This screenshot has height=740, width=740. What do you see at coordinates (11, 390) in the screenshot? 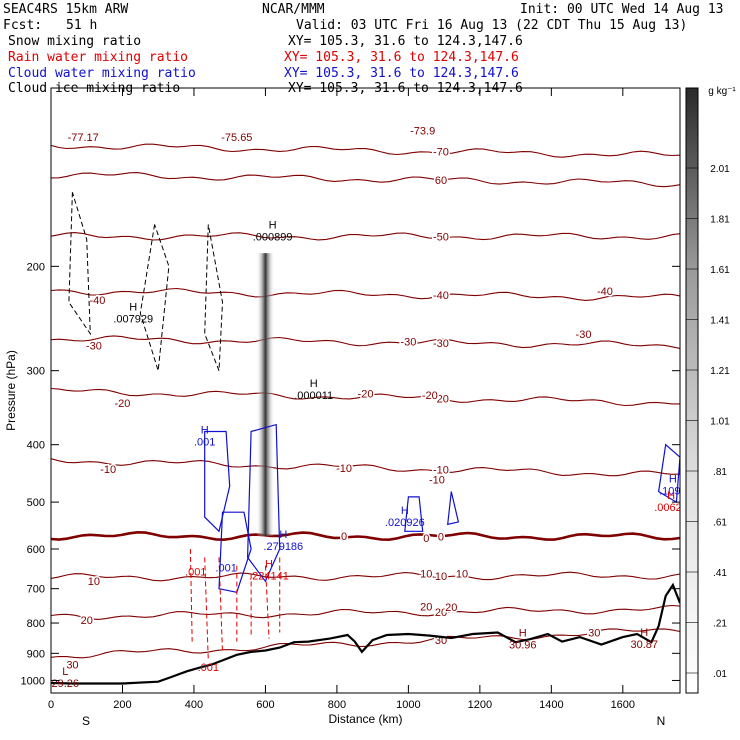
I see `y-axis-label: Pressure (hPa)` at bounding box center [11, 390].